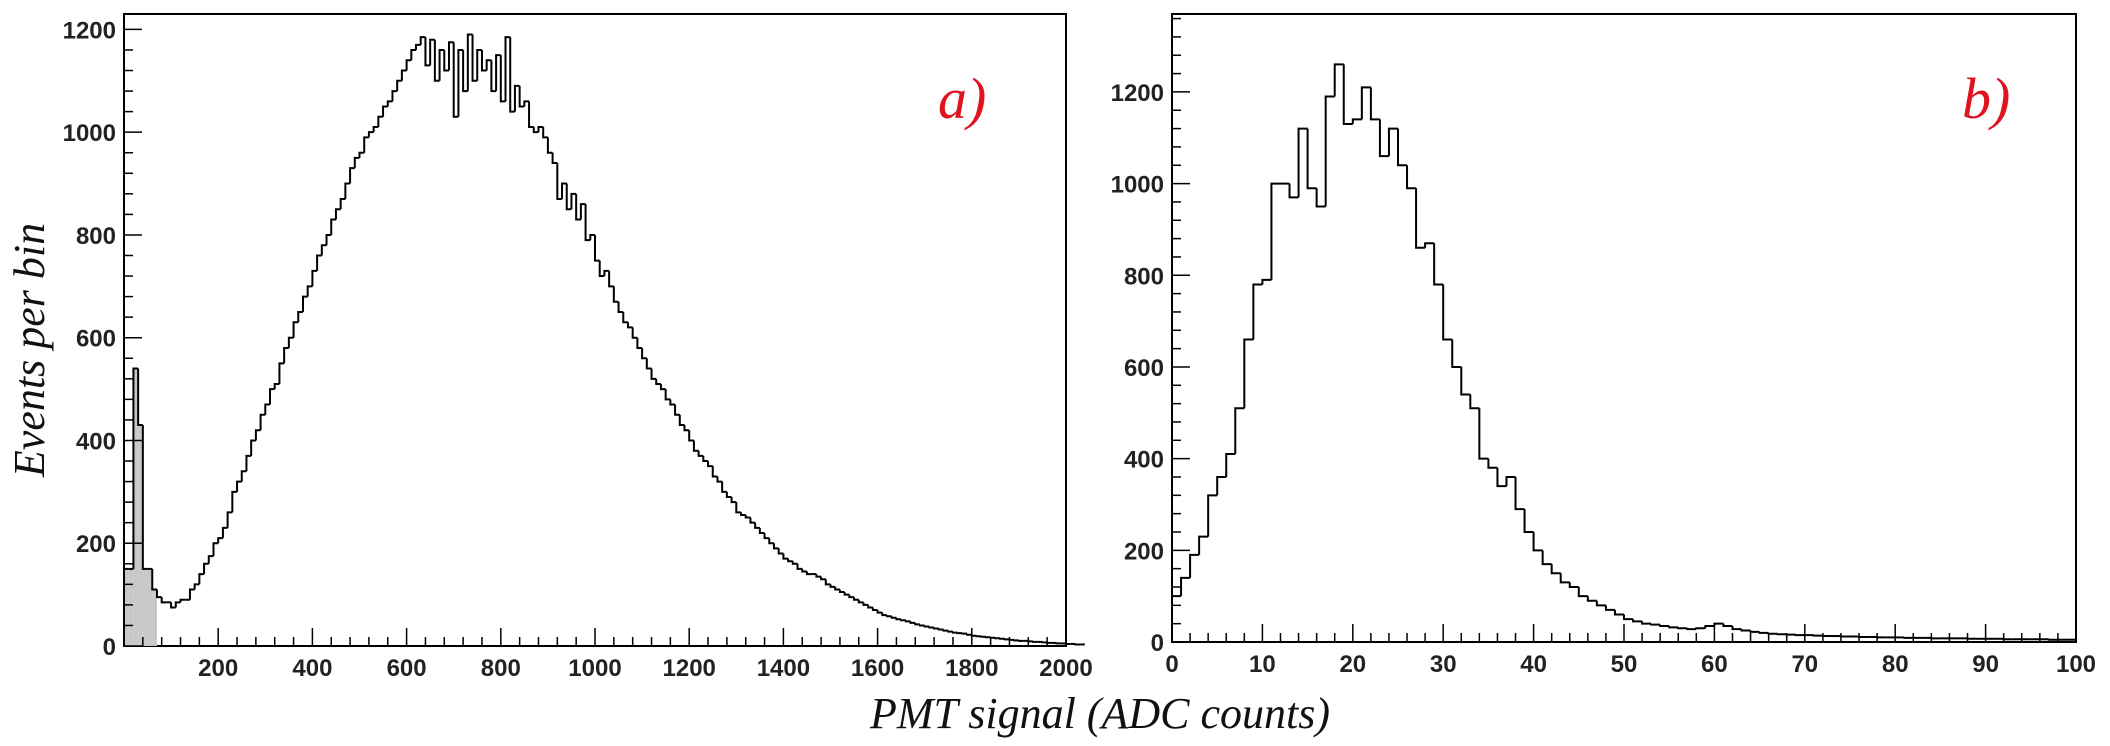 The image size is (2110, 746). What do you see at coordinates (89, 30) in the screenshot?
I see `y-tick-label: 1200` at bounding box center [89, 30].